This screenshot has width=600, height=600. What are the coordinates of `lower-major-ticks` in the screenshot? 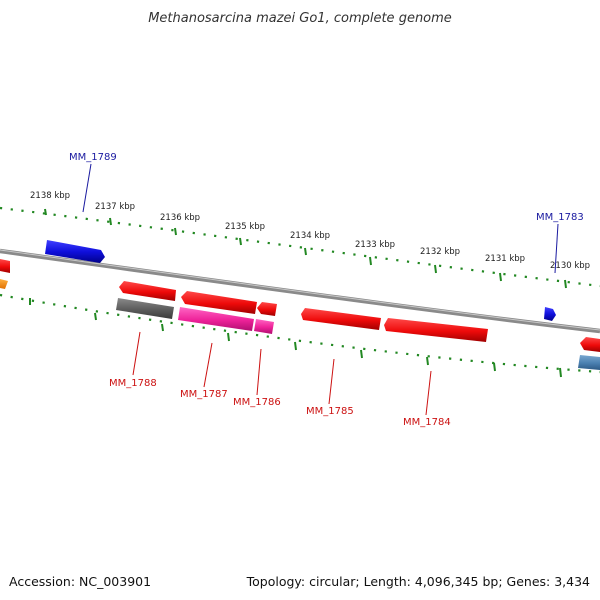 It's located at (295, 338).